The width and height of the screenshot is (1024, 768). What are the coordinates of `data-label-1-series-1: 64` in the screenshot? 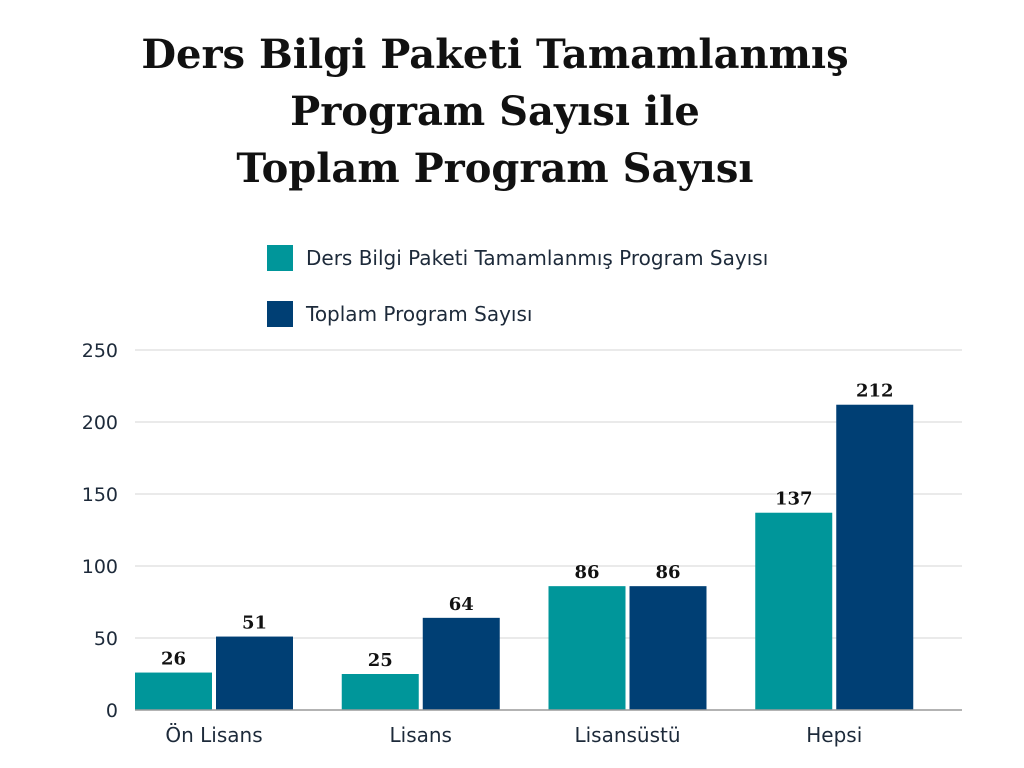 It's located at (461, 604).